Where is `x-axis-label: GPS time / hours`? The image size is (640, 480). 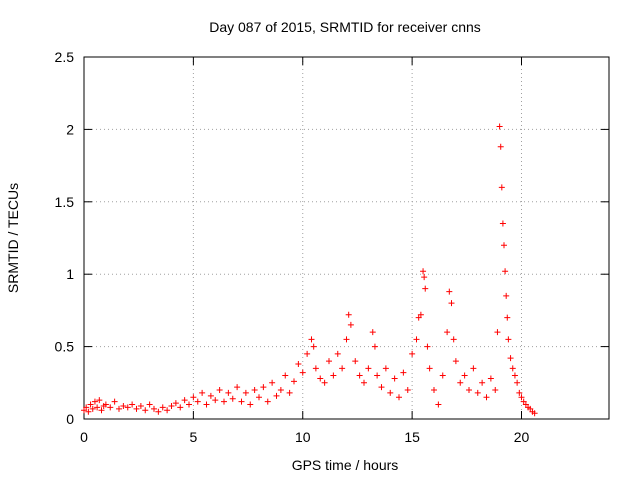
x-axis-label: GPS time / hours is located at coordinates (345, 465).